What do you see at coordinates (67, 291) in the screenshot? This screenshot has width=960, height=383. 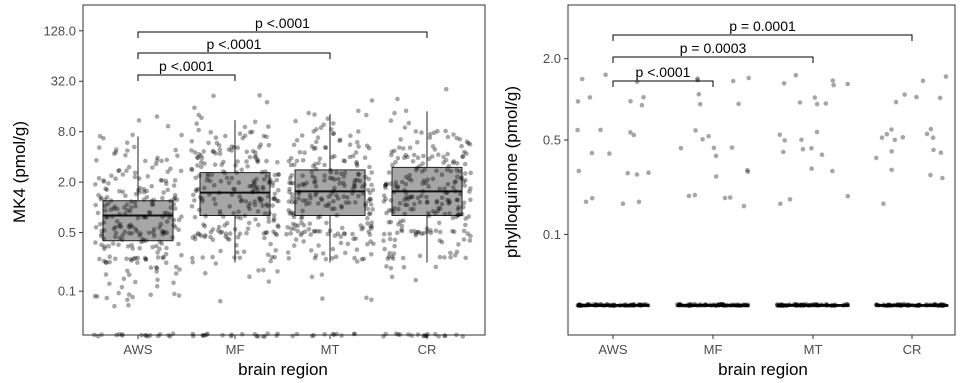 I see `mk4-y-tick-label: 0.1` at bounding box center [67, 291].